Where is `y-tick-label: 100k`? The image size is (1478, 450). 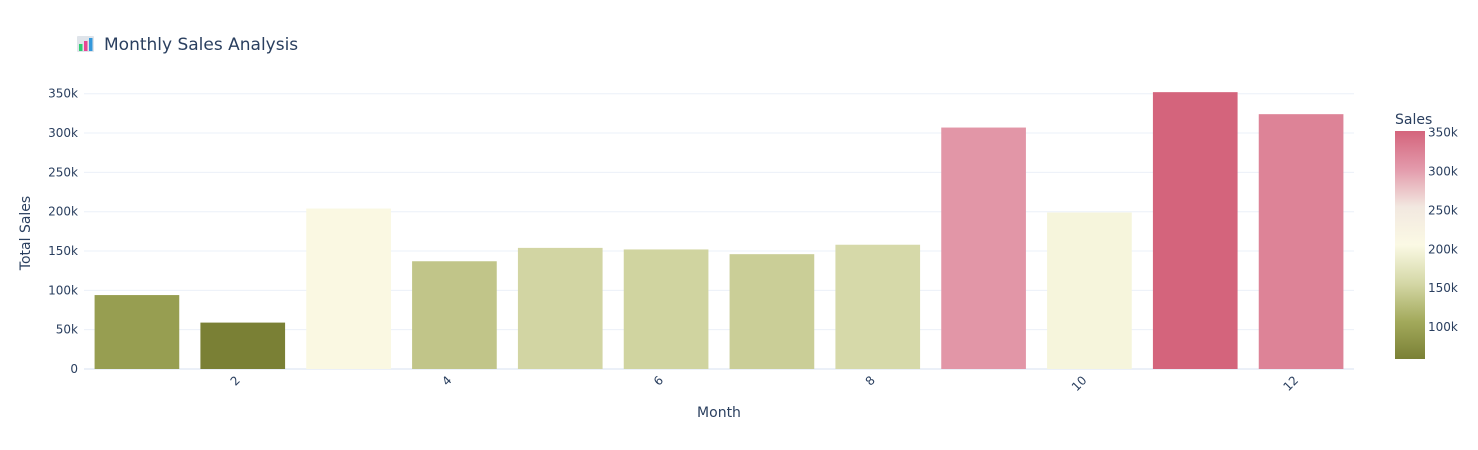
y-tick-label: 100k is located at coordinates (63, 290).